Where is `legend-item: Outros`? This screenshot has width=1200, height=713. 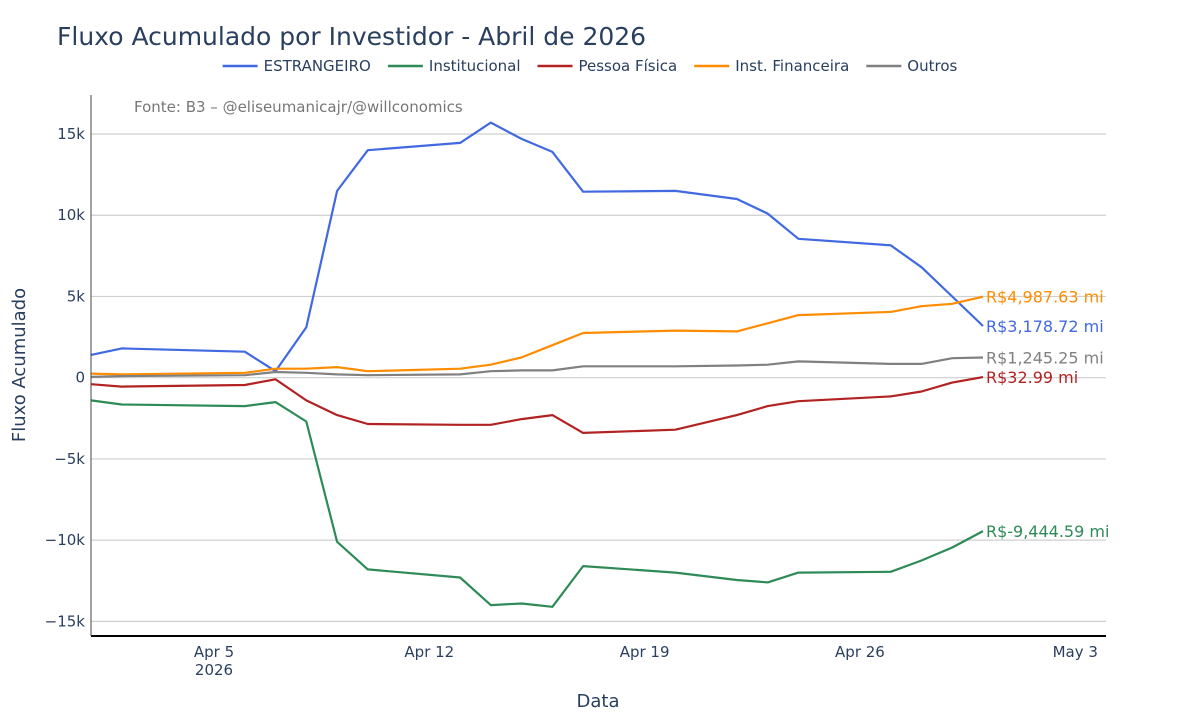
legend-item: Outros is located at coordinates (912, 66).